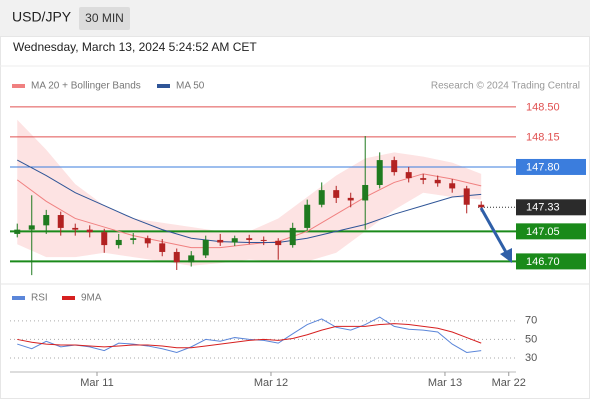  I want to click on interval-badge, so click(104, 18).